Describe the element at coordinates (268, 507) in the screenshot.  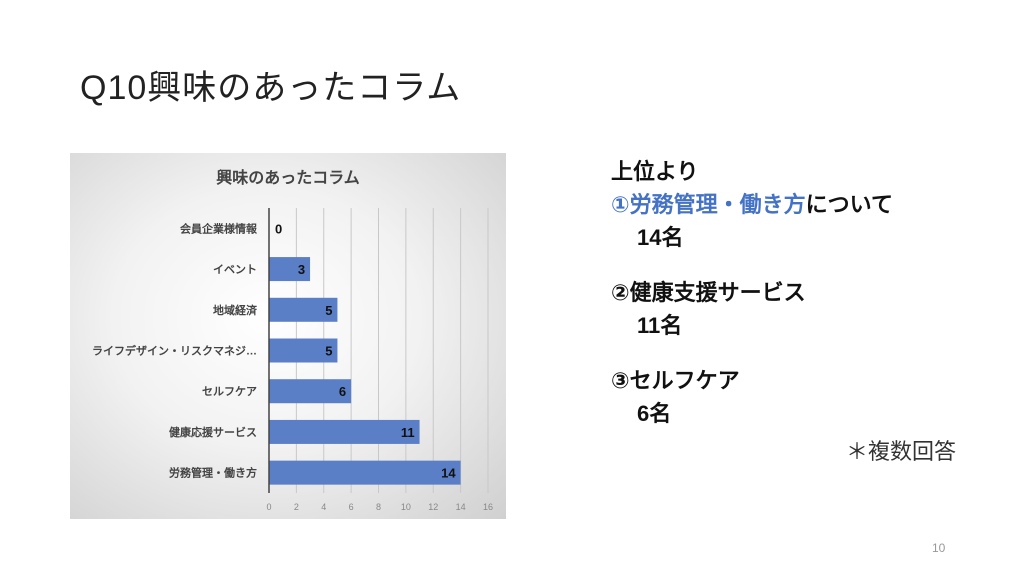
I see `x-tick-label: 0` at that location.